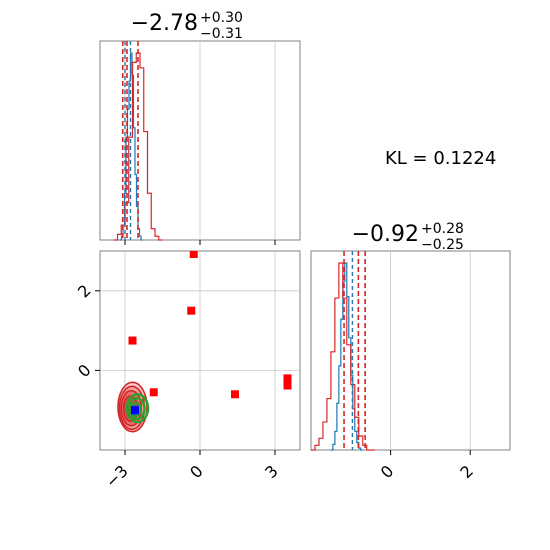  Describe the element at coordinates (385, 234) in the screenshot. I see `param2-title-main: −0.92` at that location.